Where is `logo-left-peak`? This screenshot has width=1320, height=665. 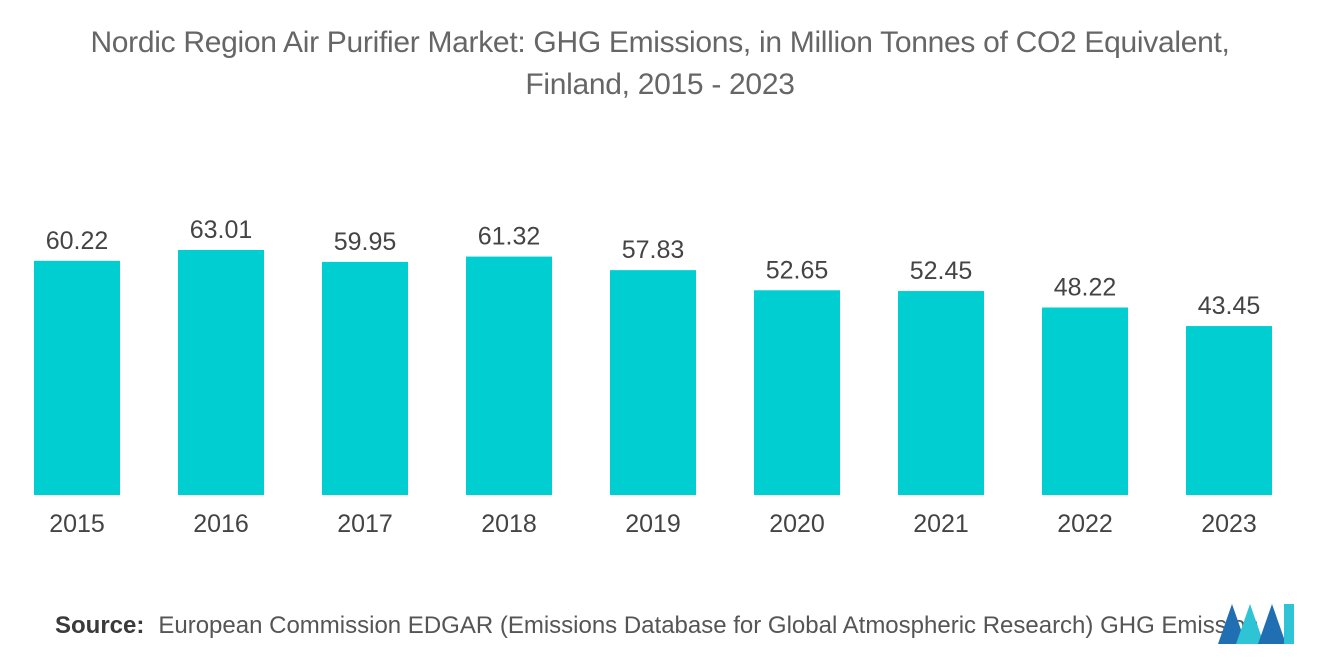
logo-left-peak is located at coordinates (1232, 624).